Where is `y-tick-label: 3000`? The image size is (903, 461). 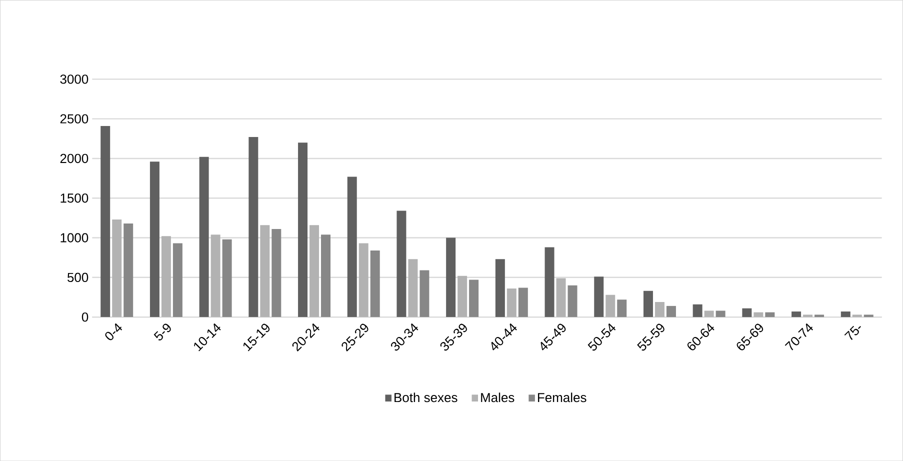 y-tick-label: 3000 is located at coordinates (74, 79).